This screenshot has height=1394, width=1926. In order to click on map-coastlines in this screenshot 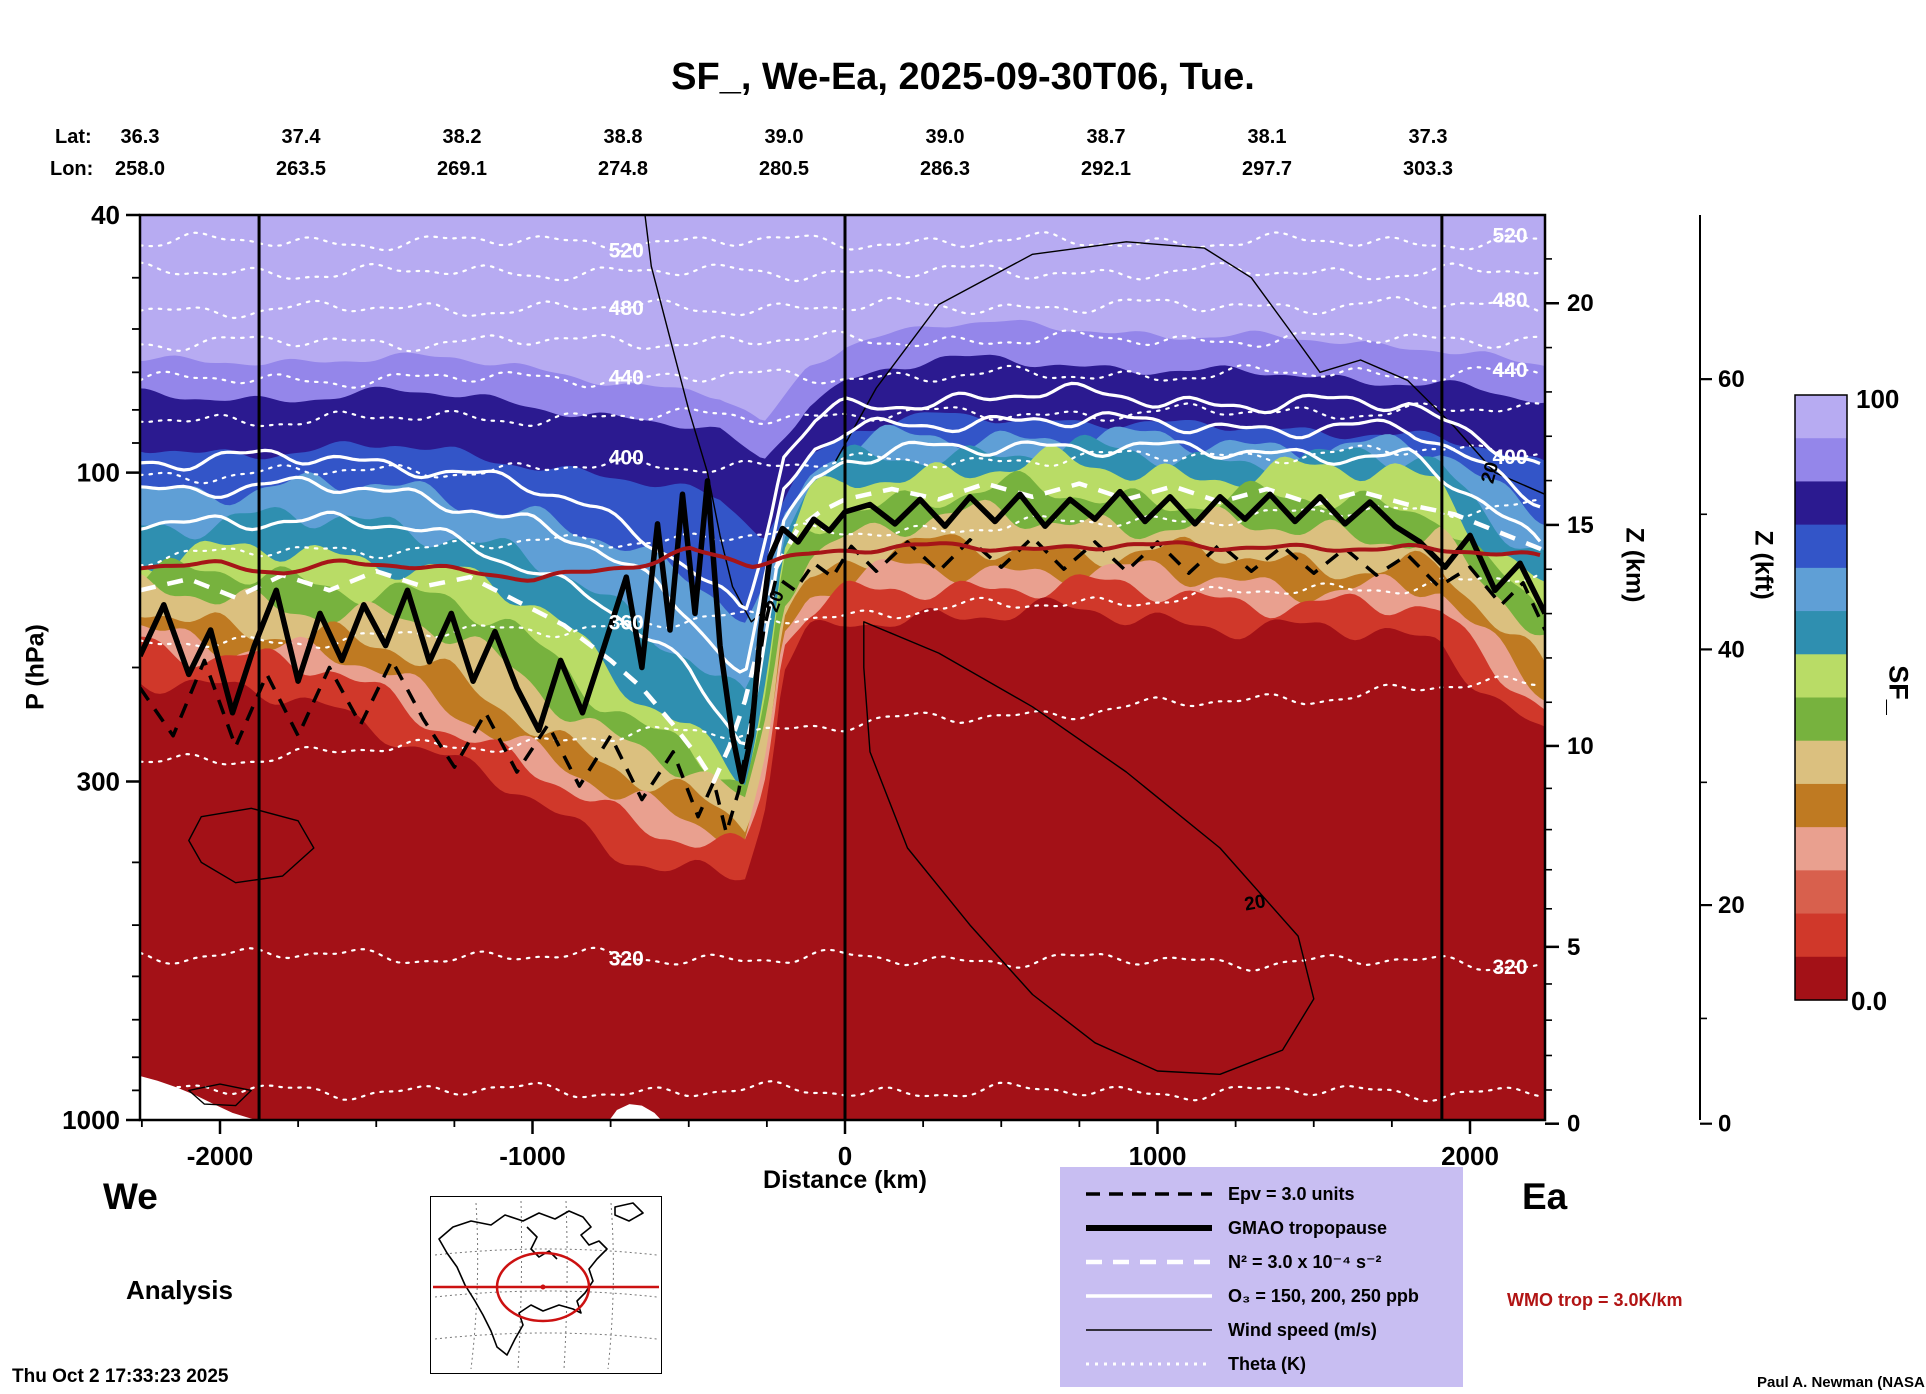, I will do `click(541, 1279)`.